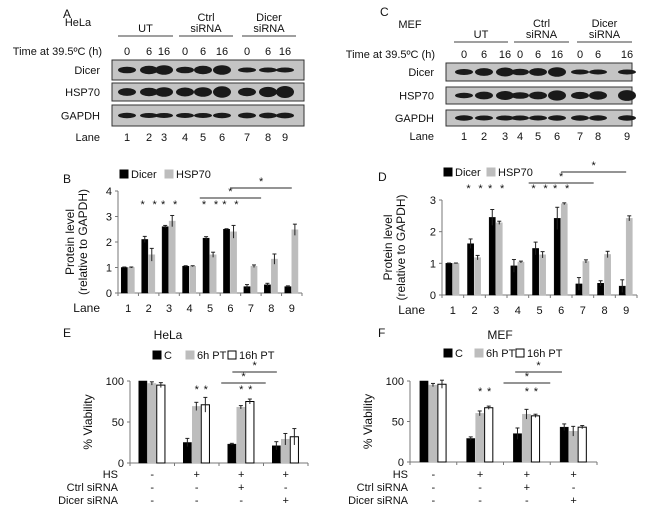  I want to click on panel-label-E: E, so click(67, 333).